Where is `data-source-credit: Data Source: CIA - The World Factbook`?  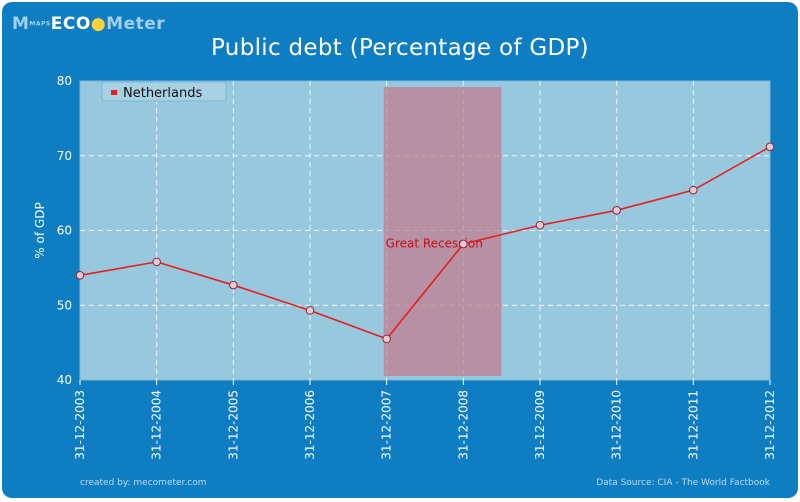 data-source-credit: Data Source: CIA - The World Factbook is located at coordinates (683, 483).